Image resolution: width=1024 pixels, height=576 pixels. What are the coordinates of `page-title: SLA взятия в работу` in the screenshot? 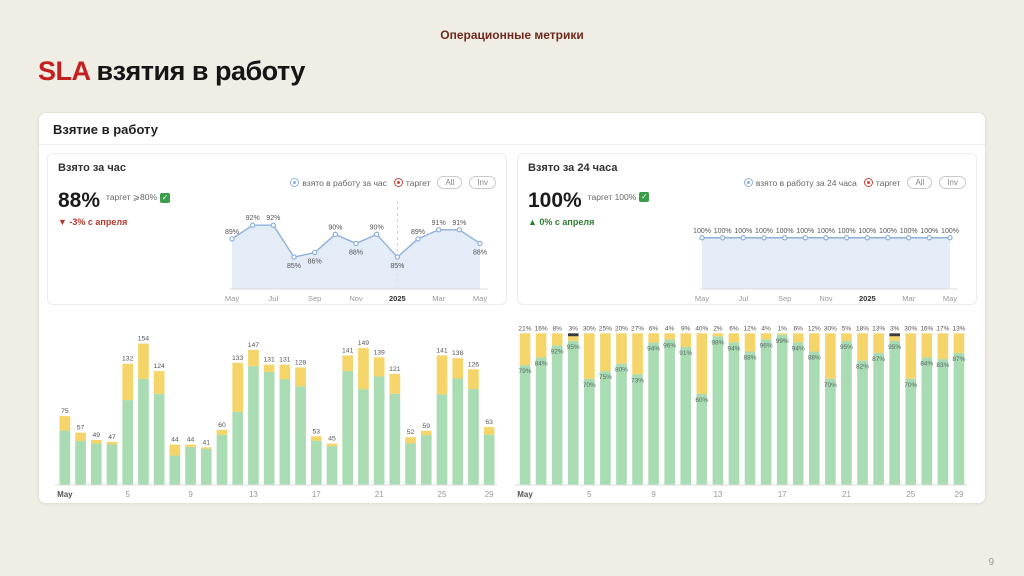 It's located at (171, 71).